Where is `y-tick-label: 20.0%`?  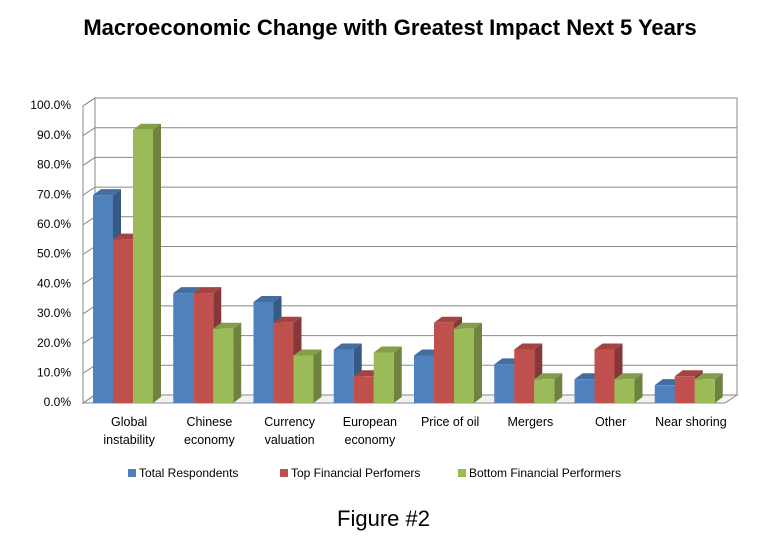
y-tick-label: 20.0% is located at coordinates (54, 343).